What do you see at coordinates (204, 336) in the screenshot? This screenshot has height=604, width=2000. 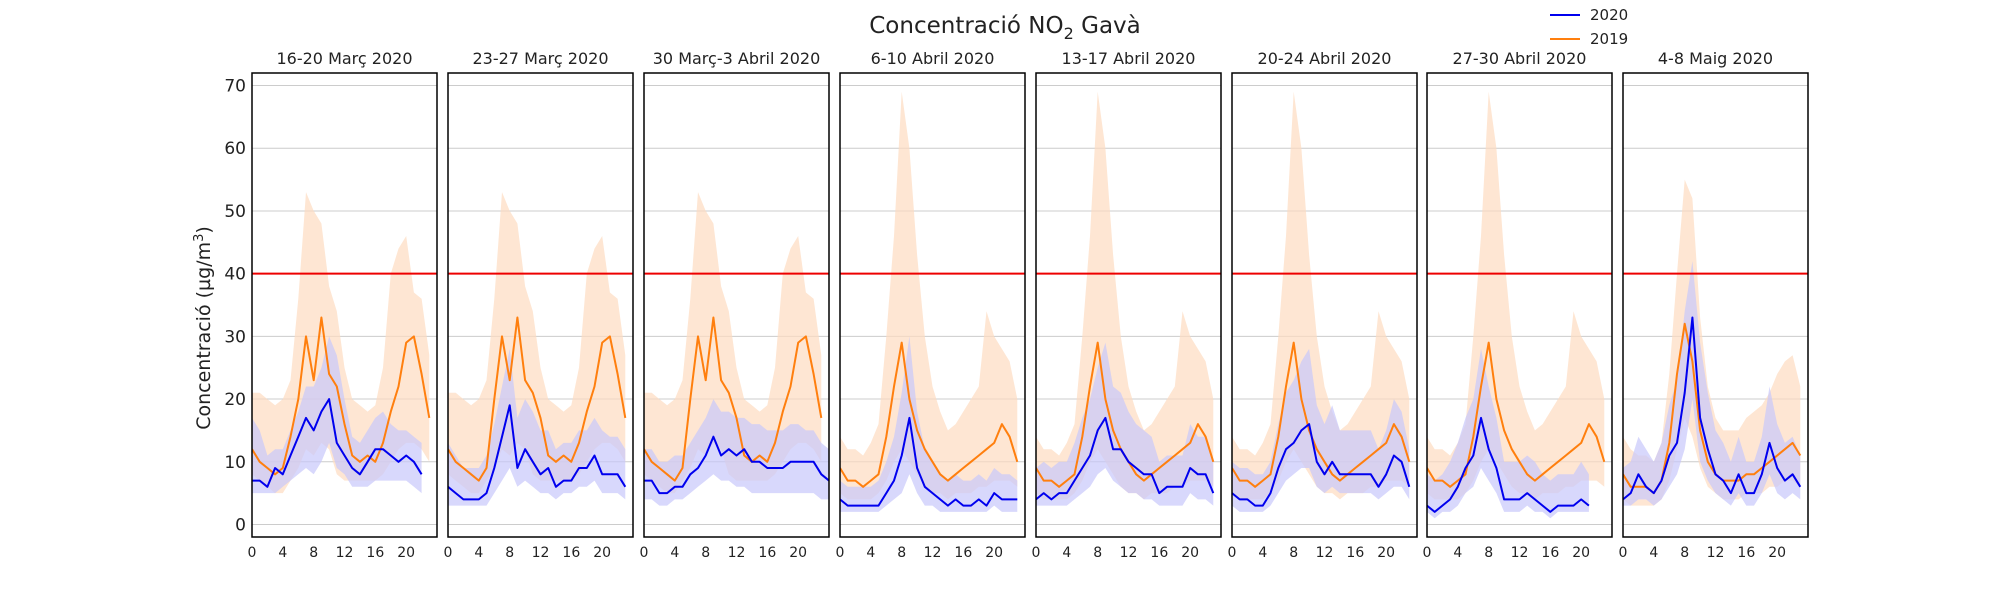 I see `y-axis-label-main: Concentració (µg/m` at bounding box center [204, 336].